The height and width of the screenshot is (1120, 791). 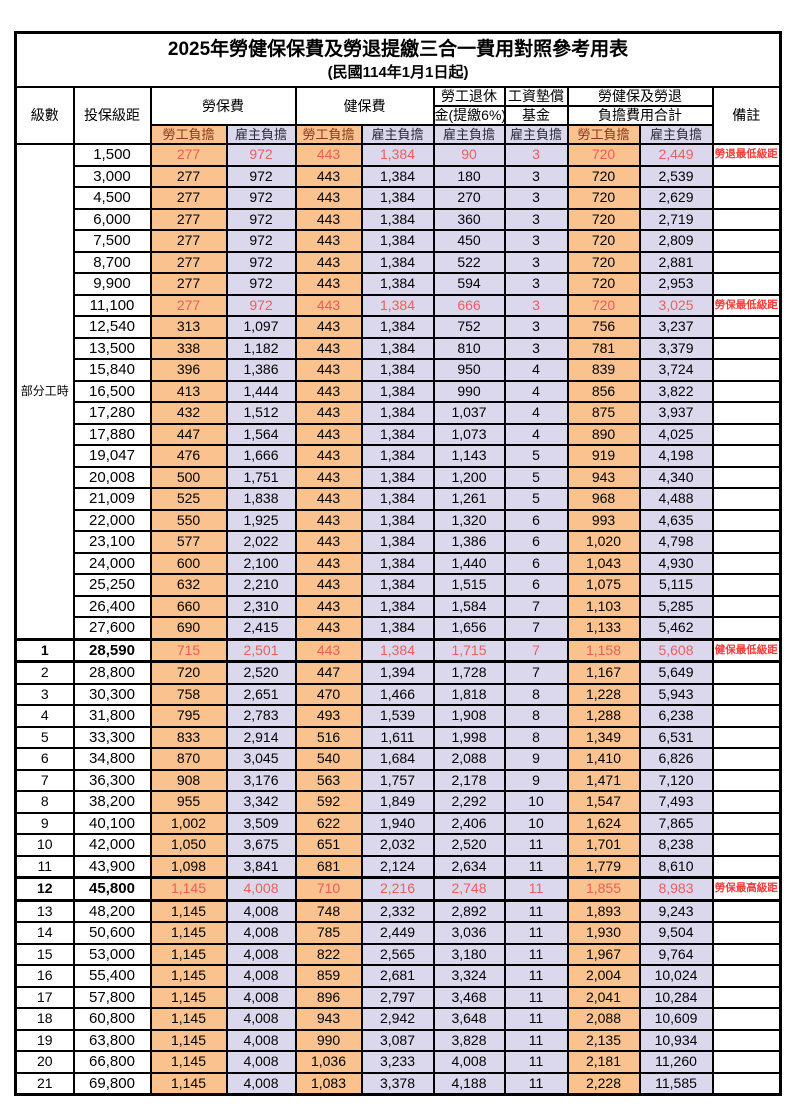 What do you see at coordinates (640, 115) in the screenshot?
I see `col-header-total-line2: 負擔費用合計` at bounding box center [640, 115].